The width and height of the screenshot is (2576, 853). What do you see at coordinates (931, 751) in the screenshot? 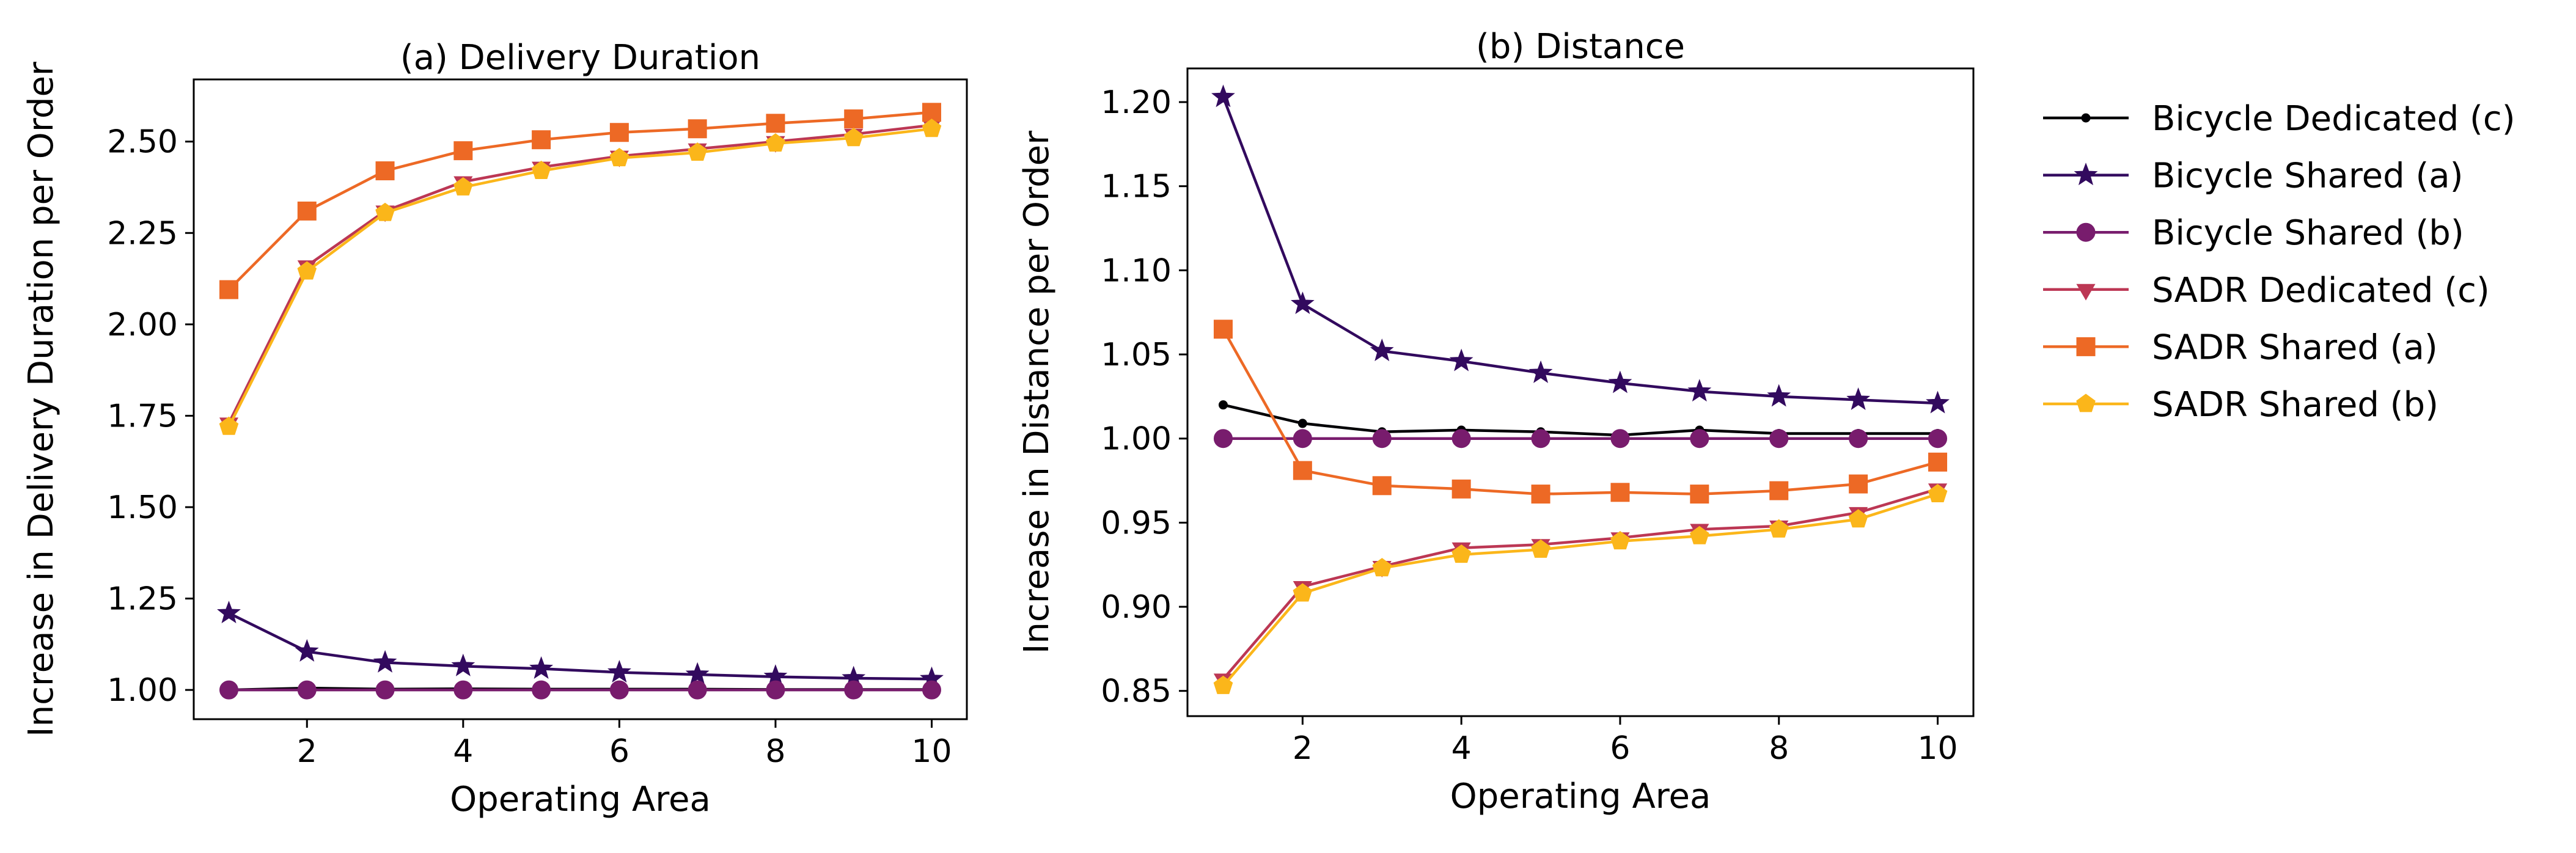
I see `x-tick-label-a: 10` at bounding box center [931, 751].